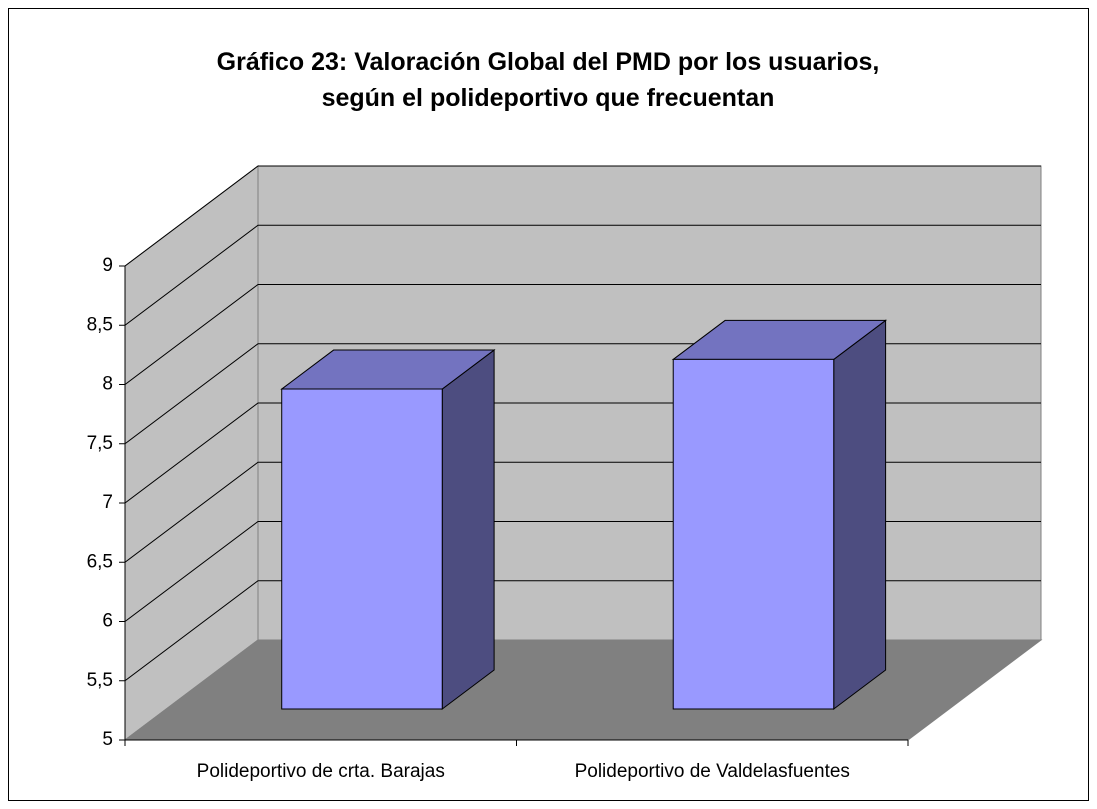 This screenshot has width=1097, height=809. Describe the element at coordinates (107, 265) in the screenshot. I see `y-tick-label: 9` at that location.